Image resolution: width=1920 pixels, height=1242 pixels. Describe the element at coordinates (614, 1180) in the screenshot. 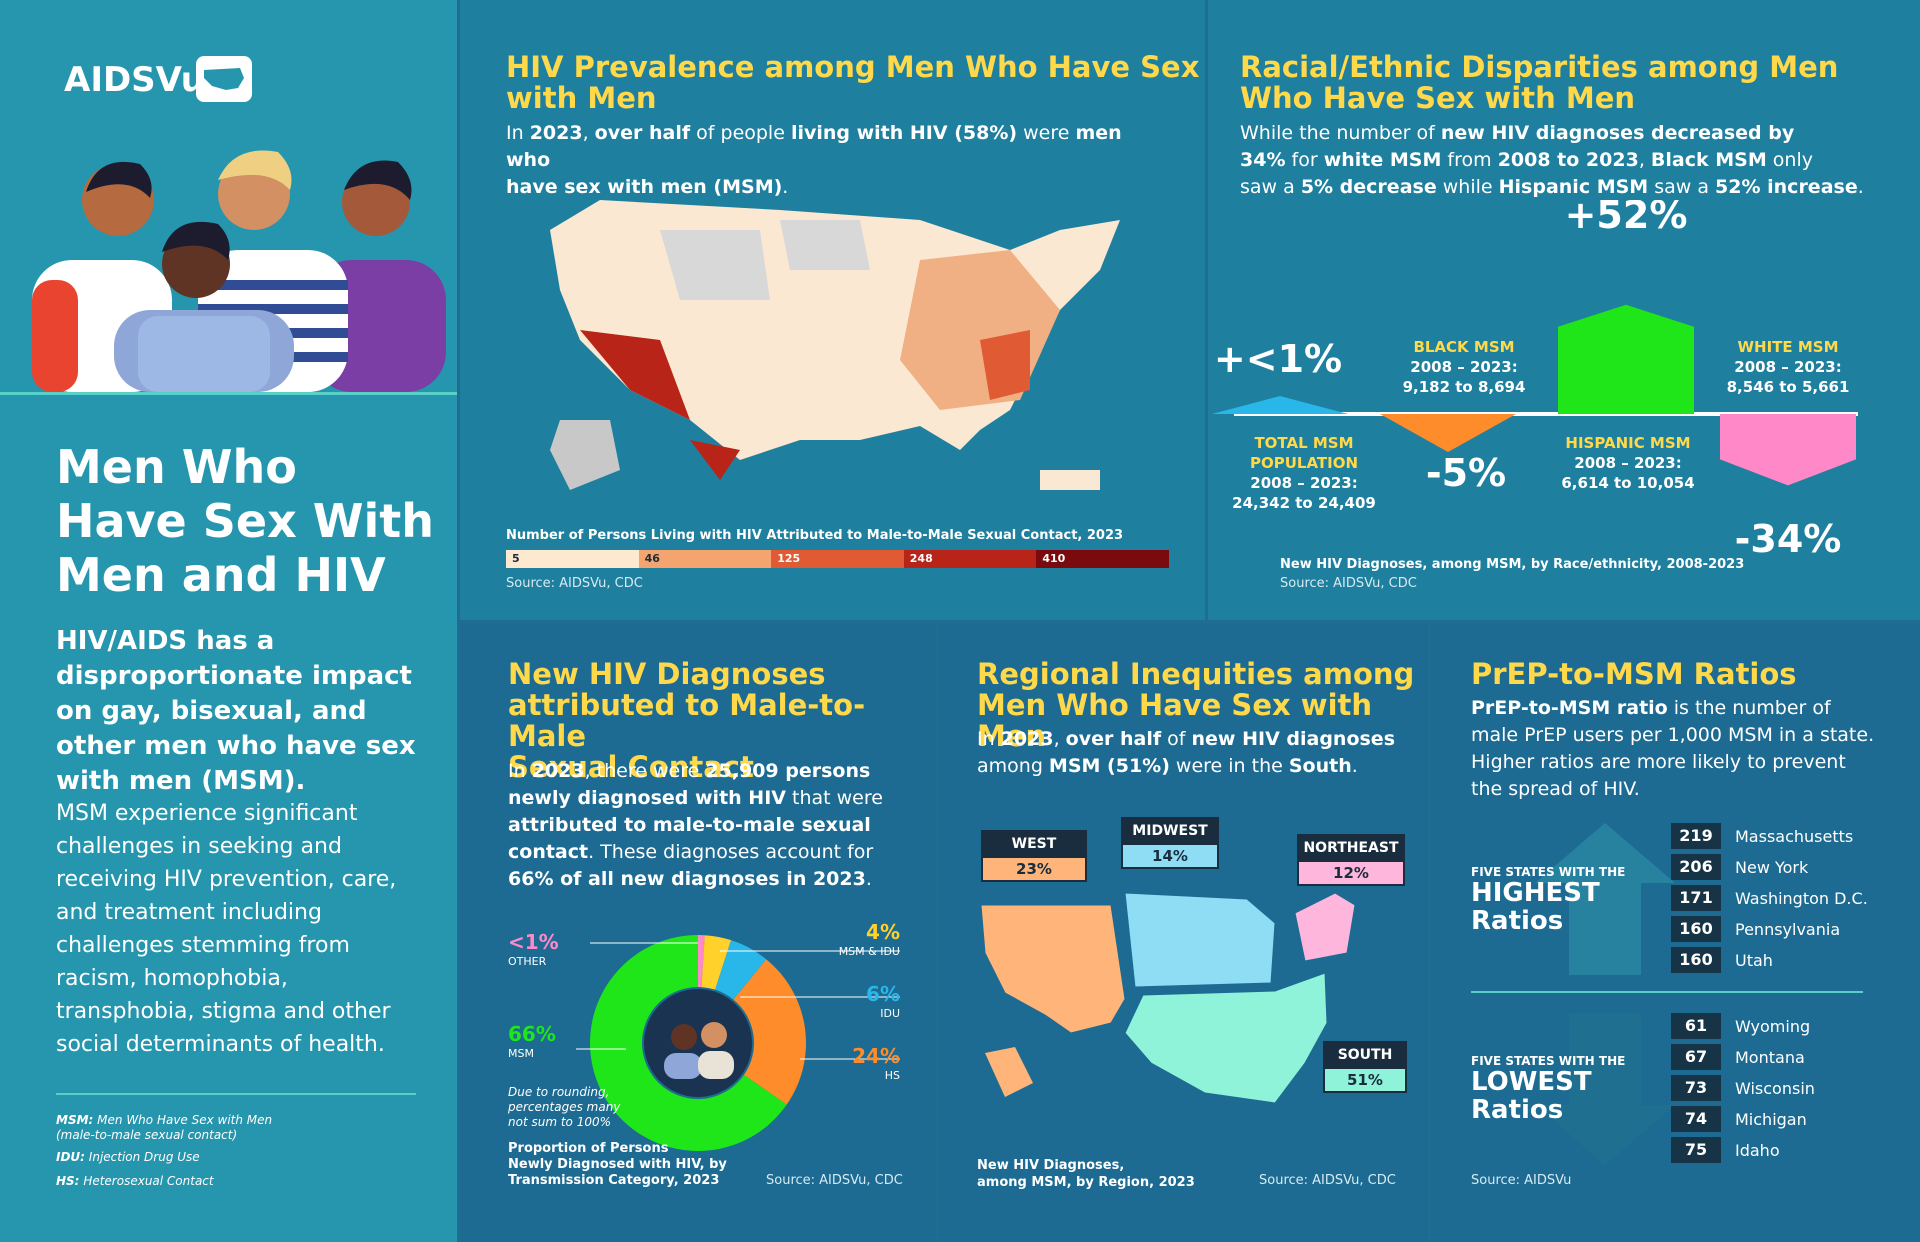

I see `caption-line: Transmission Category, 2023` at that location.